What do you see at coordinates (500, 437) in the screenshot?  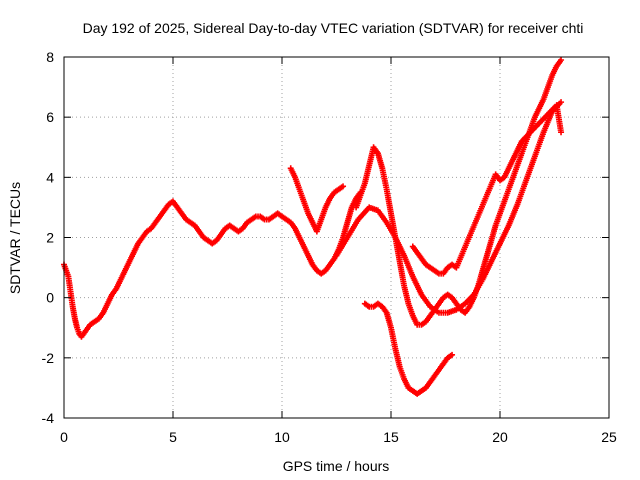 I see `x-tick-label: 20` at bounding box center [500, 437].